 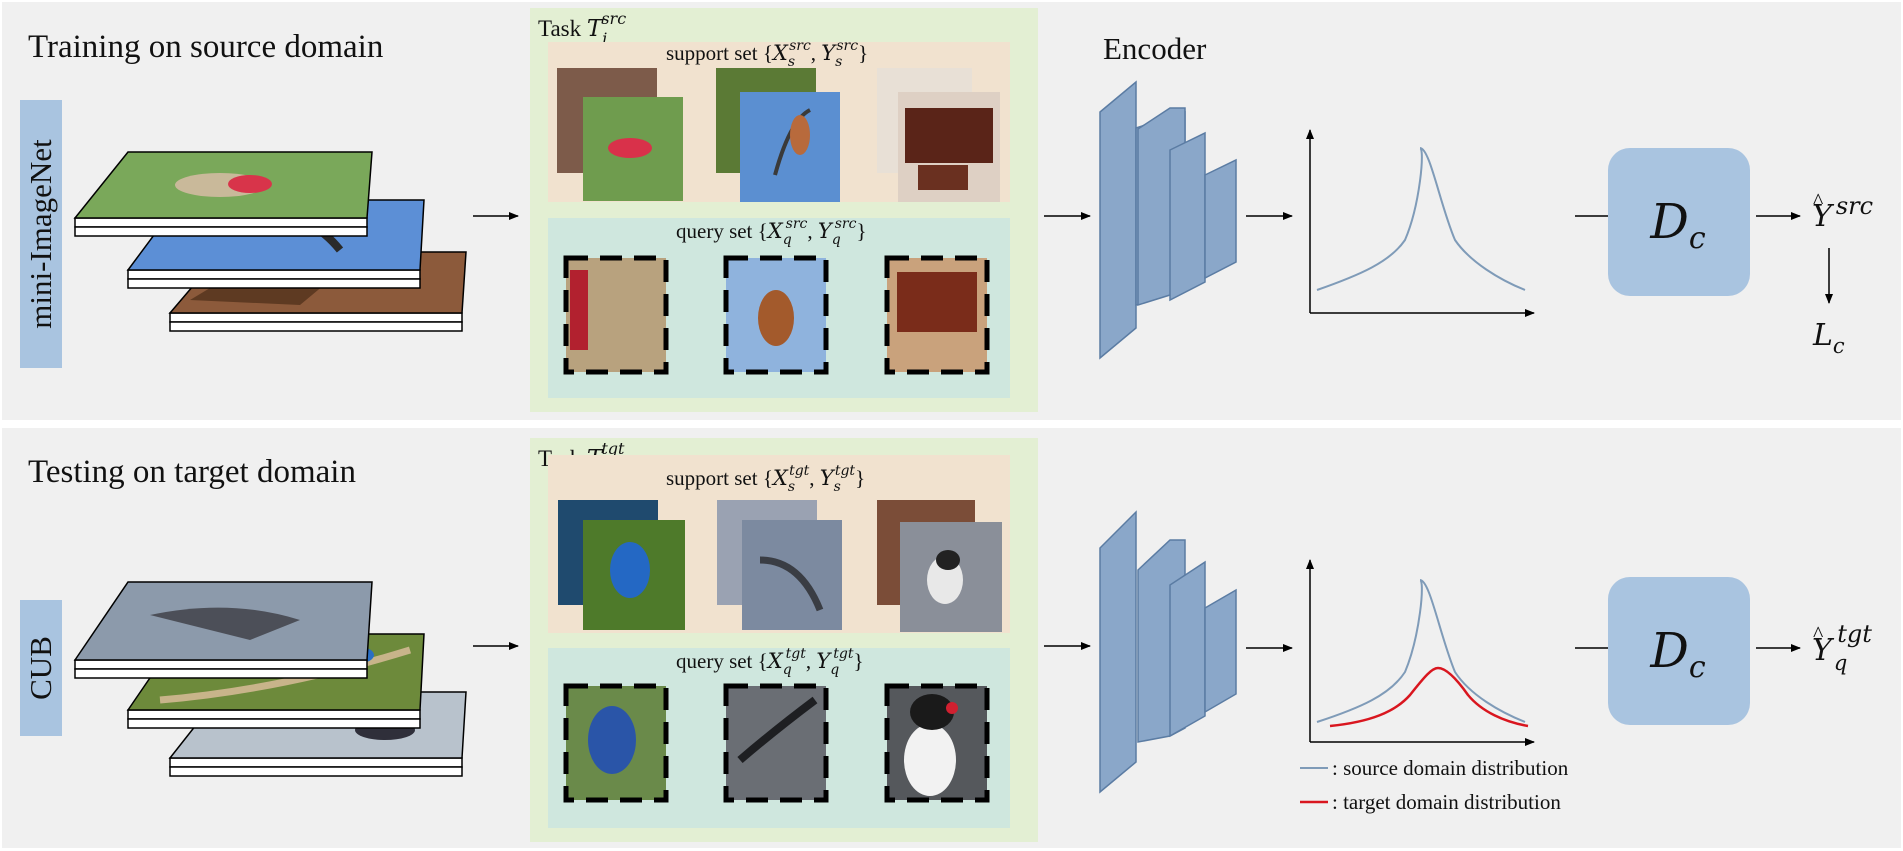 I want to click on encoder-source, so click(x=1168, y=220).